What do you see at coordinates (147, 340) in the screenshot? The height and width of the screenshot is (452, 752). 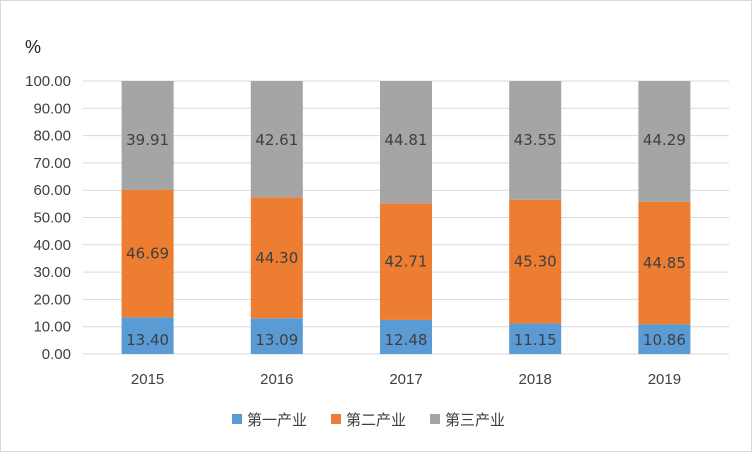 I see `data-label: 13.40` at bounding box center [147, 340].